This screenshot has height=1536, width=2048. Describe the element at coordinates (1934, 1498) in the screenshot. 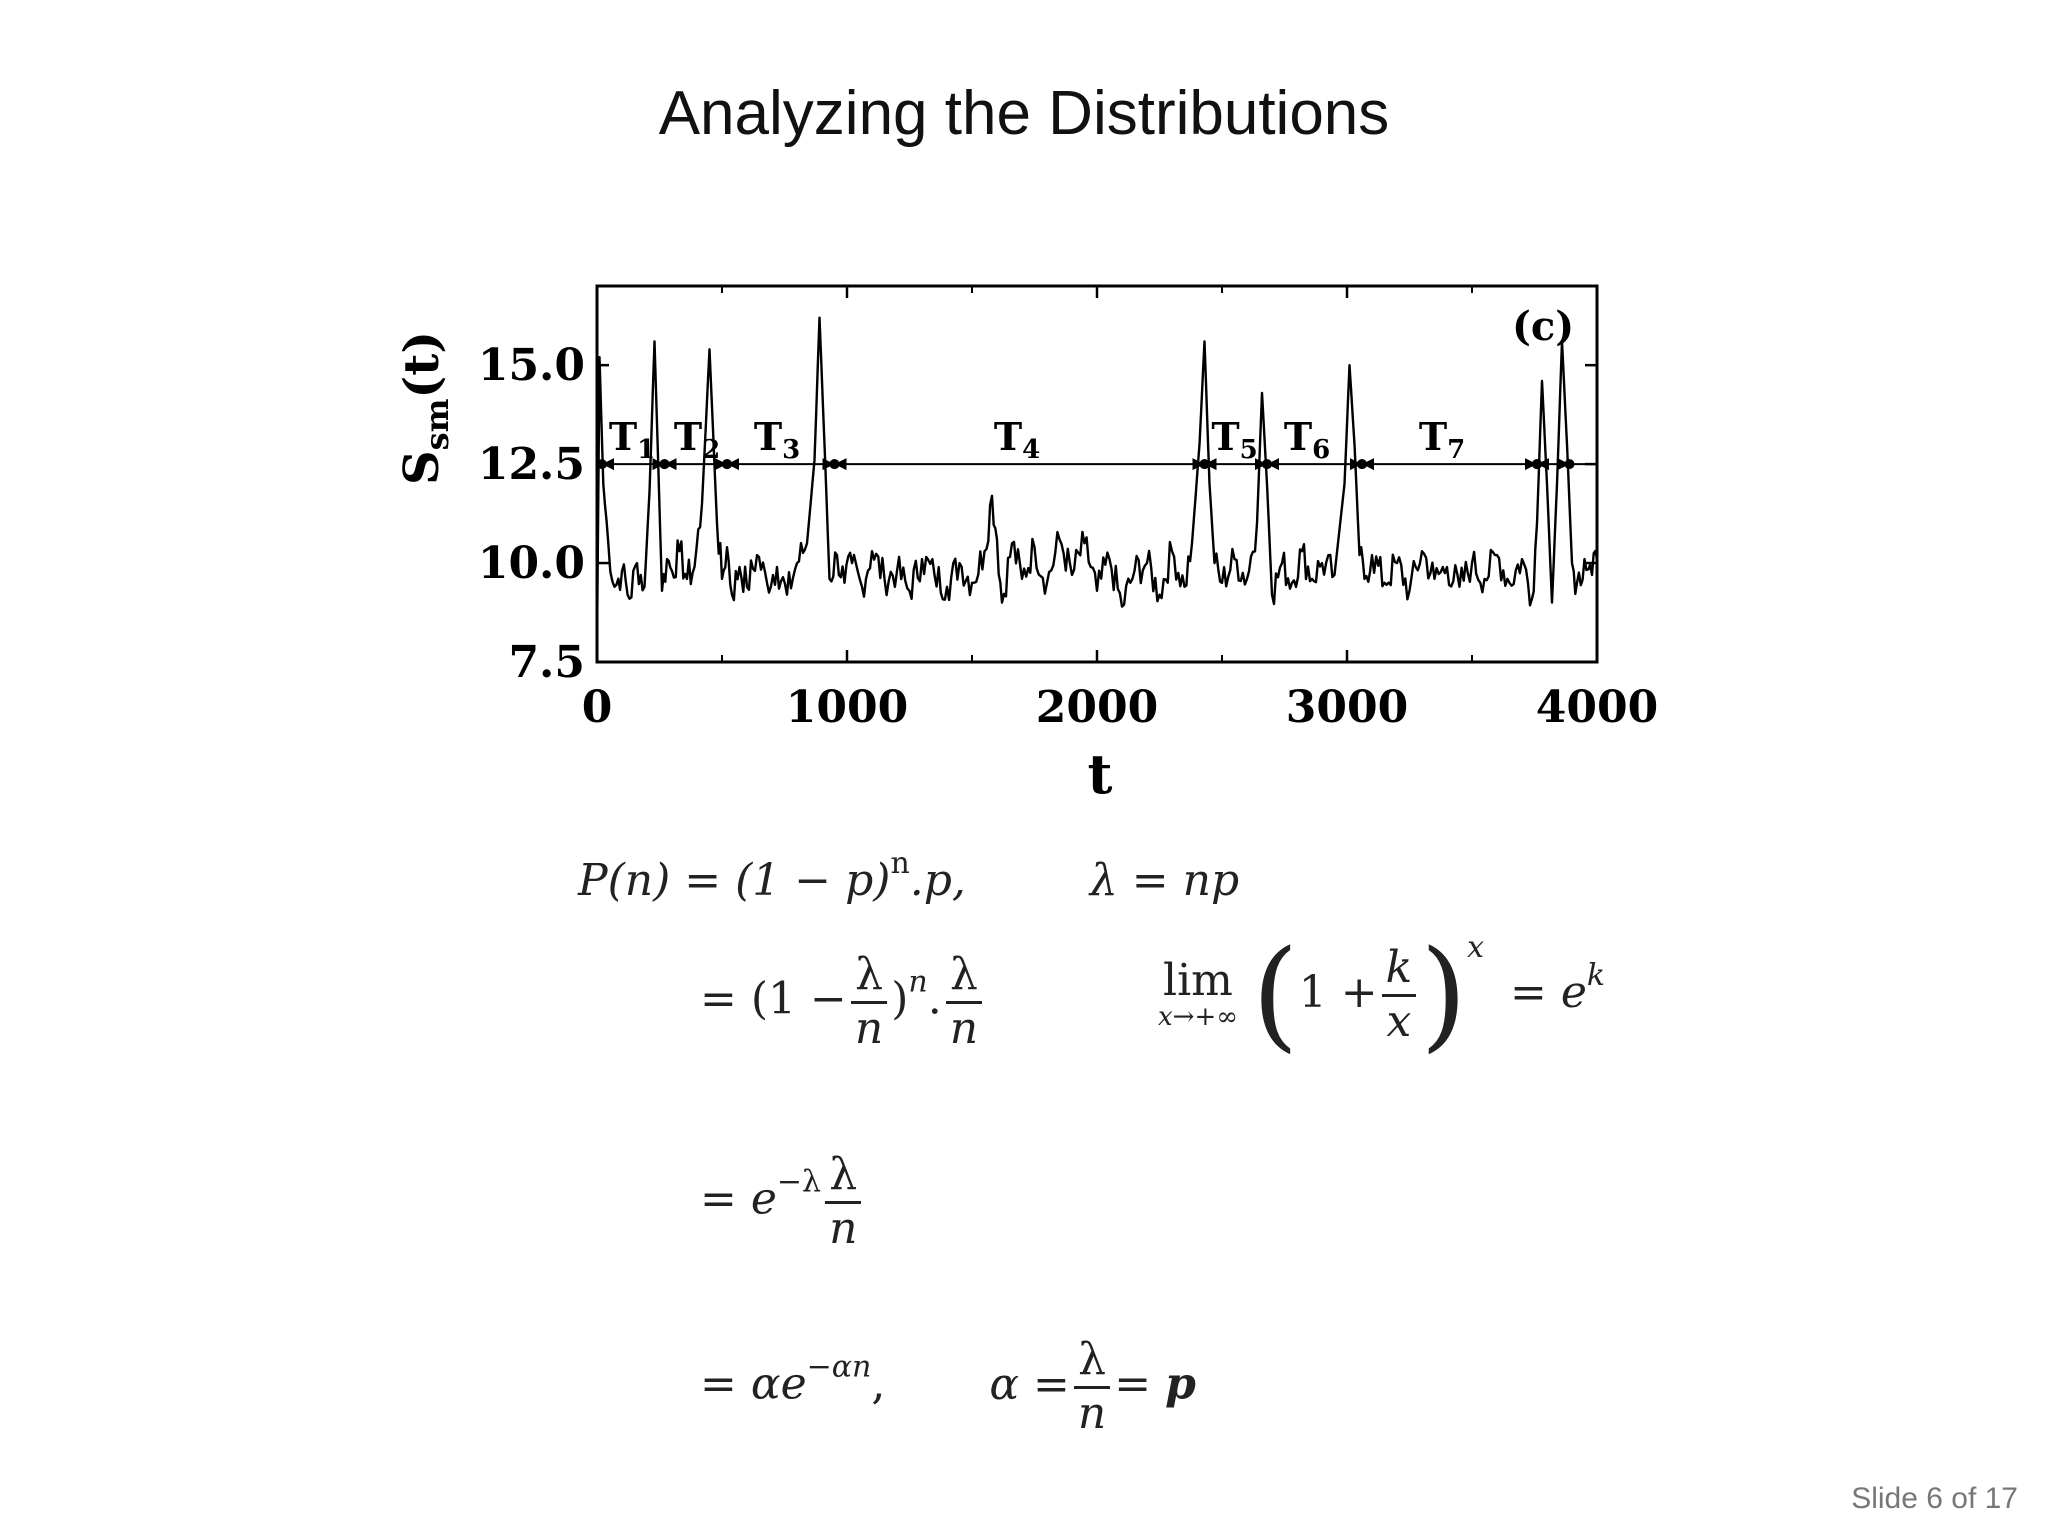

I see `slide-number: Slide 6 of 17` at that location.